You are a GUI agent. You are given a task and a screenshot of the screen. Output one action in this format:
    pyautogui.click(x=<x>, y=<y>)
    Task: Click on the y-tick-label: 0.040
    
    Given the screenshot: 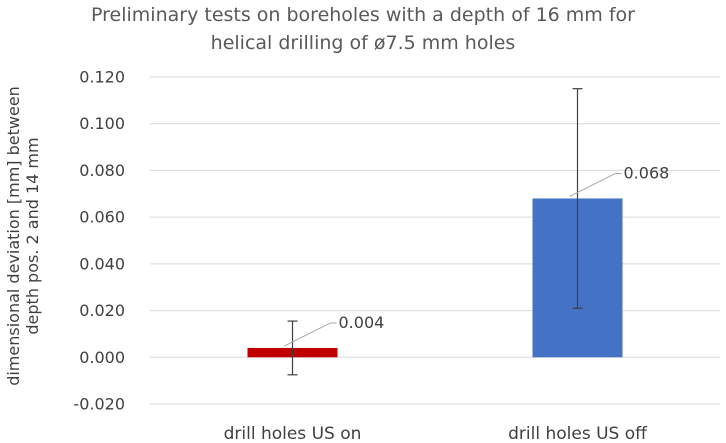 What is the action you would take?
    pyautogui.click(x=102, y=263)
    